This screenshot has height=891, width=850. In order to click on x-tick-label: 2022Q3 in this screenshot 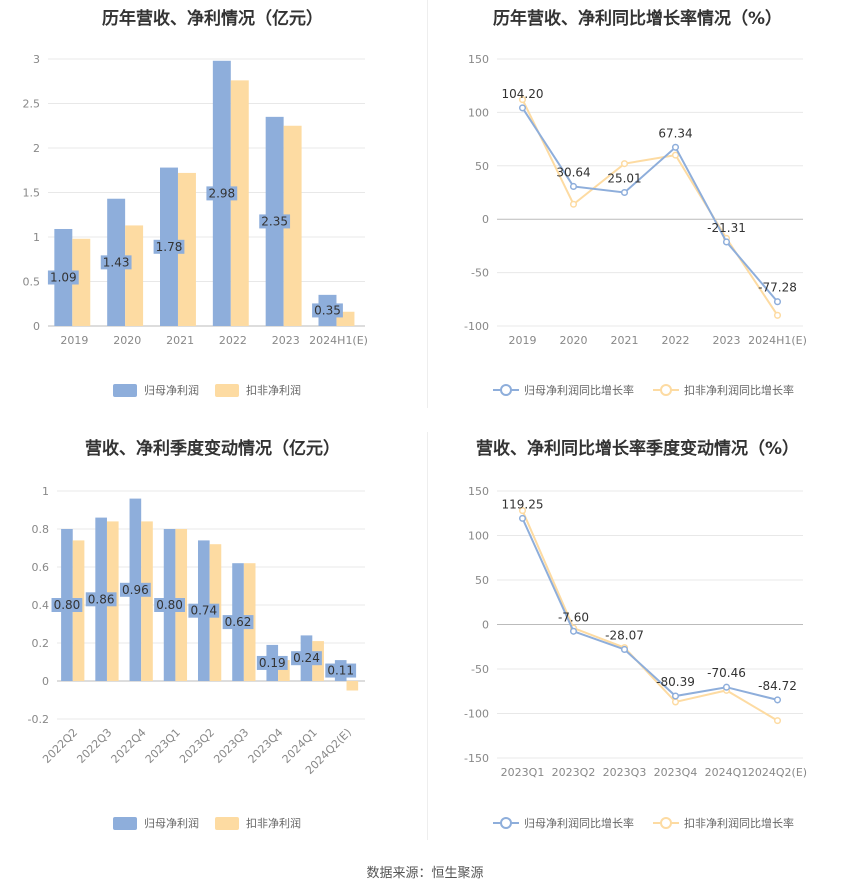, I will do `click(94, 746)`.